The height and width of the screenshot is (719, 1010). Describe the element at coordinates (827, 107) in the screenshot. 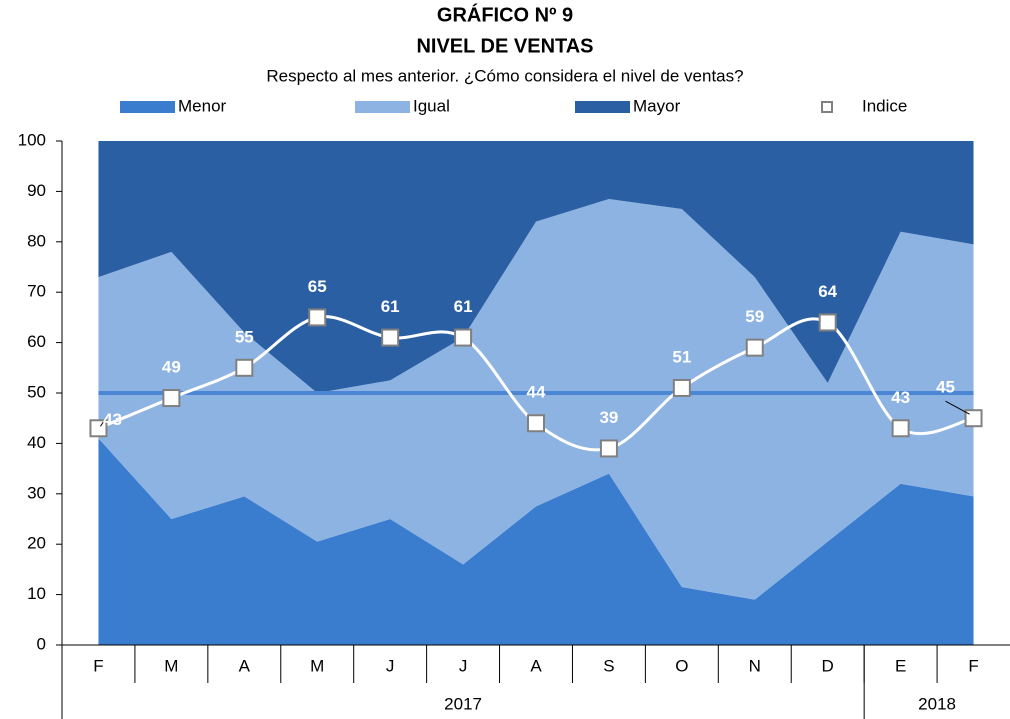

I see `legend-marker` at that location.